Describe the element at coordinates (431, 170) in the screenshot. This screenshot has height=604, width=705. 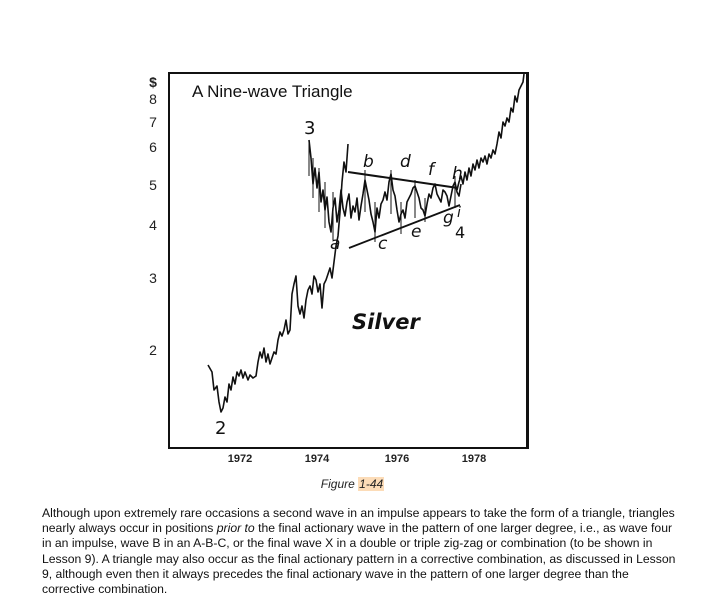
I see `wave-label-f: f` at that location.